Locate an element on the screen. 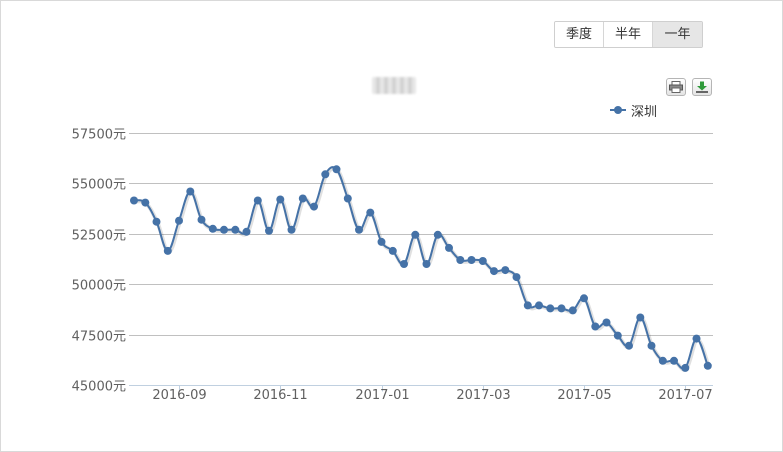 The width and height of the screenshot is (783, 452). download-icon is located at coordinates (702, 87).